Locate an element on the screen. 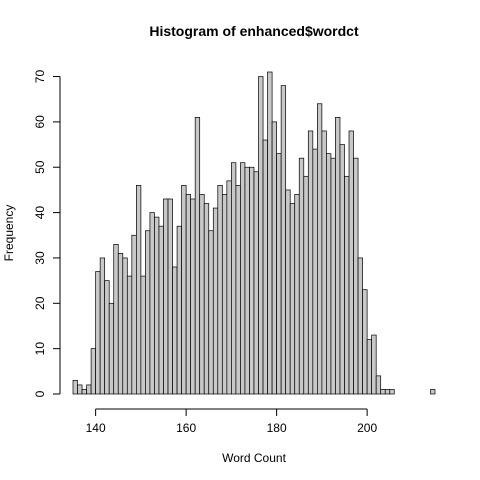  chart-title: Histogram of enhanced$wordct is located at coordinates (254, 31).